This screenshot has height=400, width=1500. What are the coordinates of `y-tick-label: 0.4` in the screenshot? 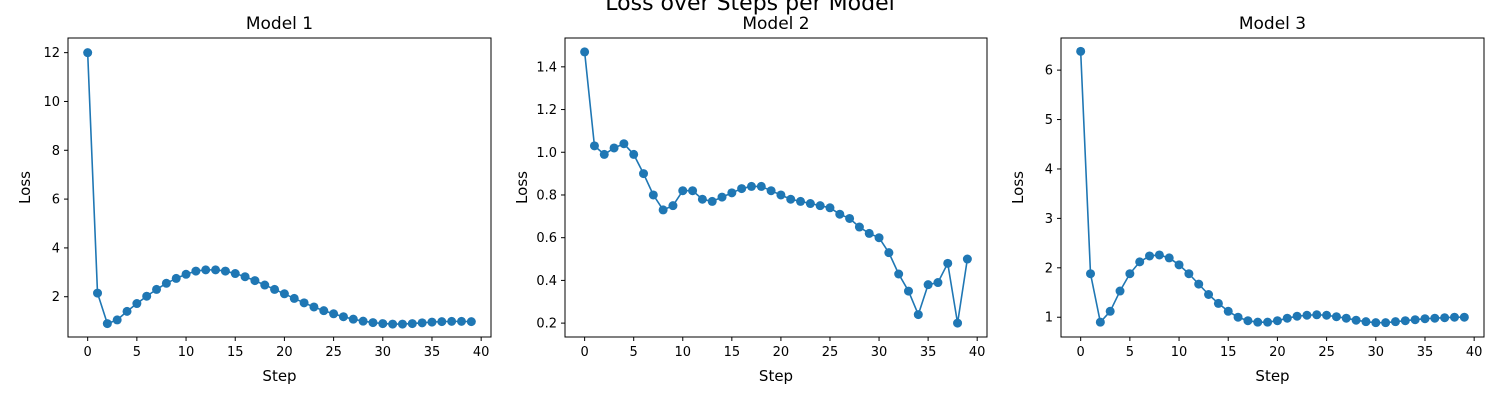 It's located at (546, 281).